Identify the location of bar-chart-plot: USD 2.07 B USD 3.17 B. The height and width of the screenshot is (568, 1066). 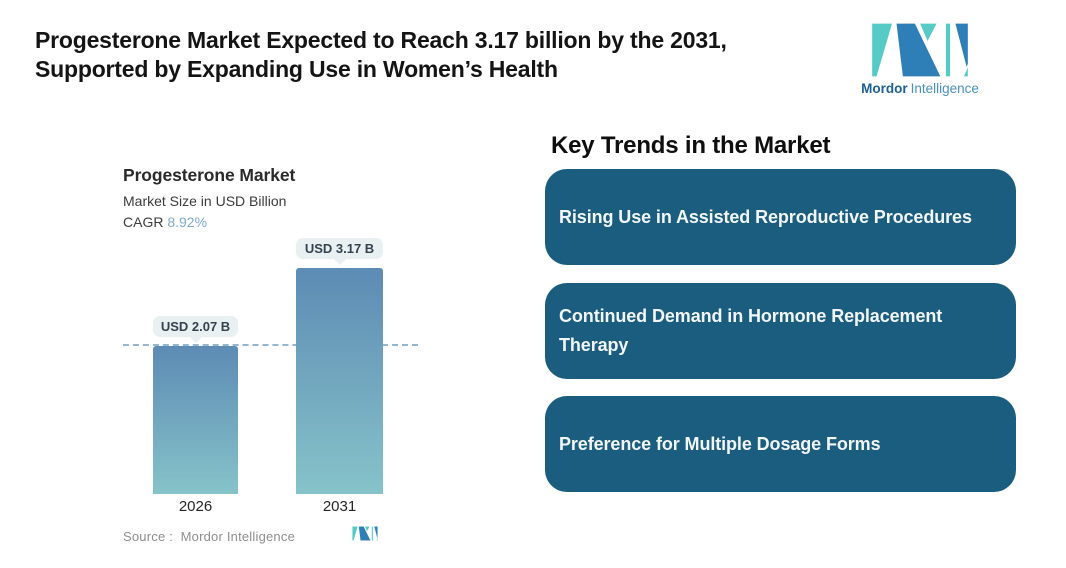
(270, 366).